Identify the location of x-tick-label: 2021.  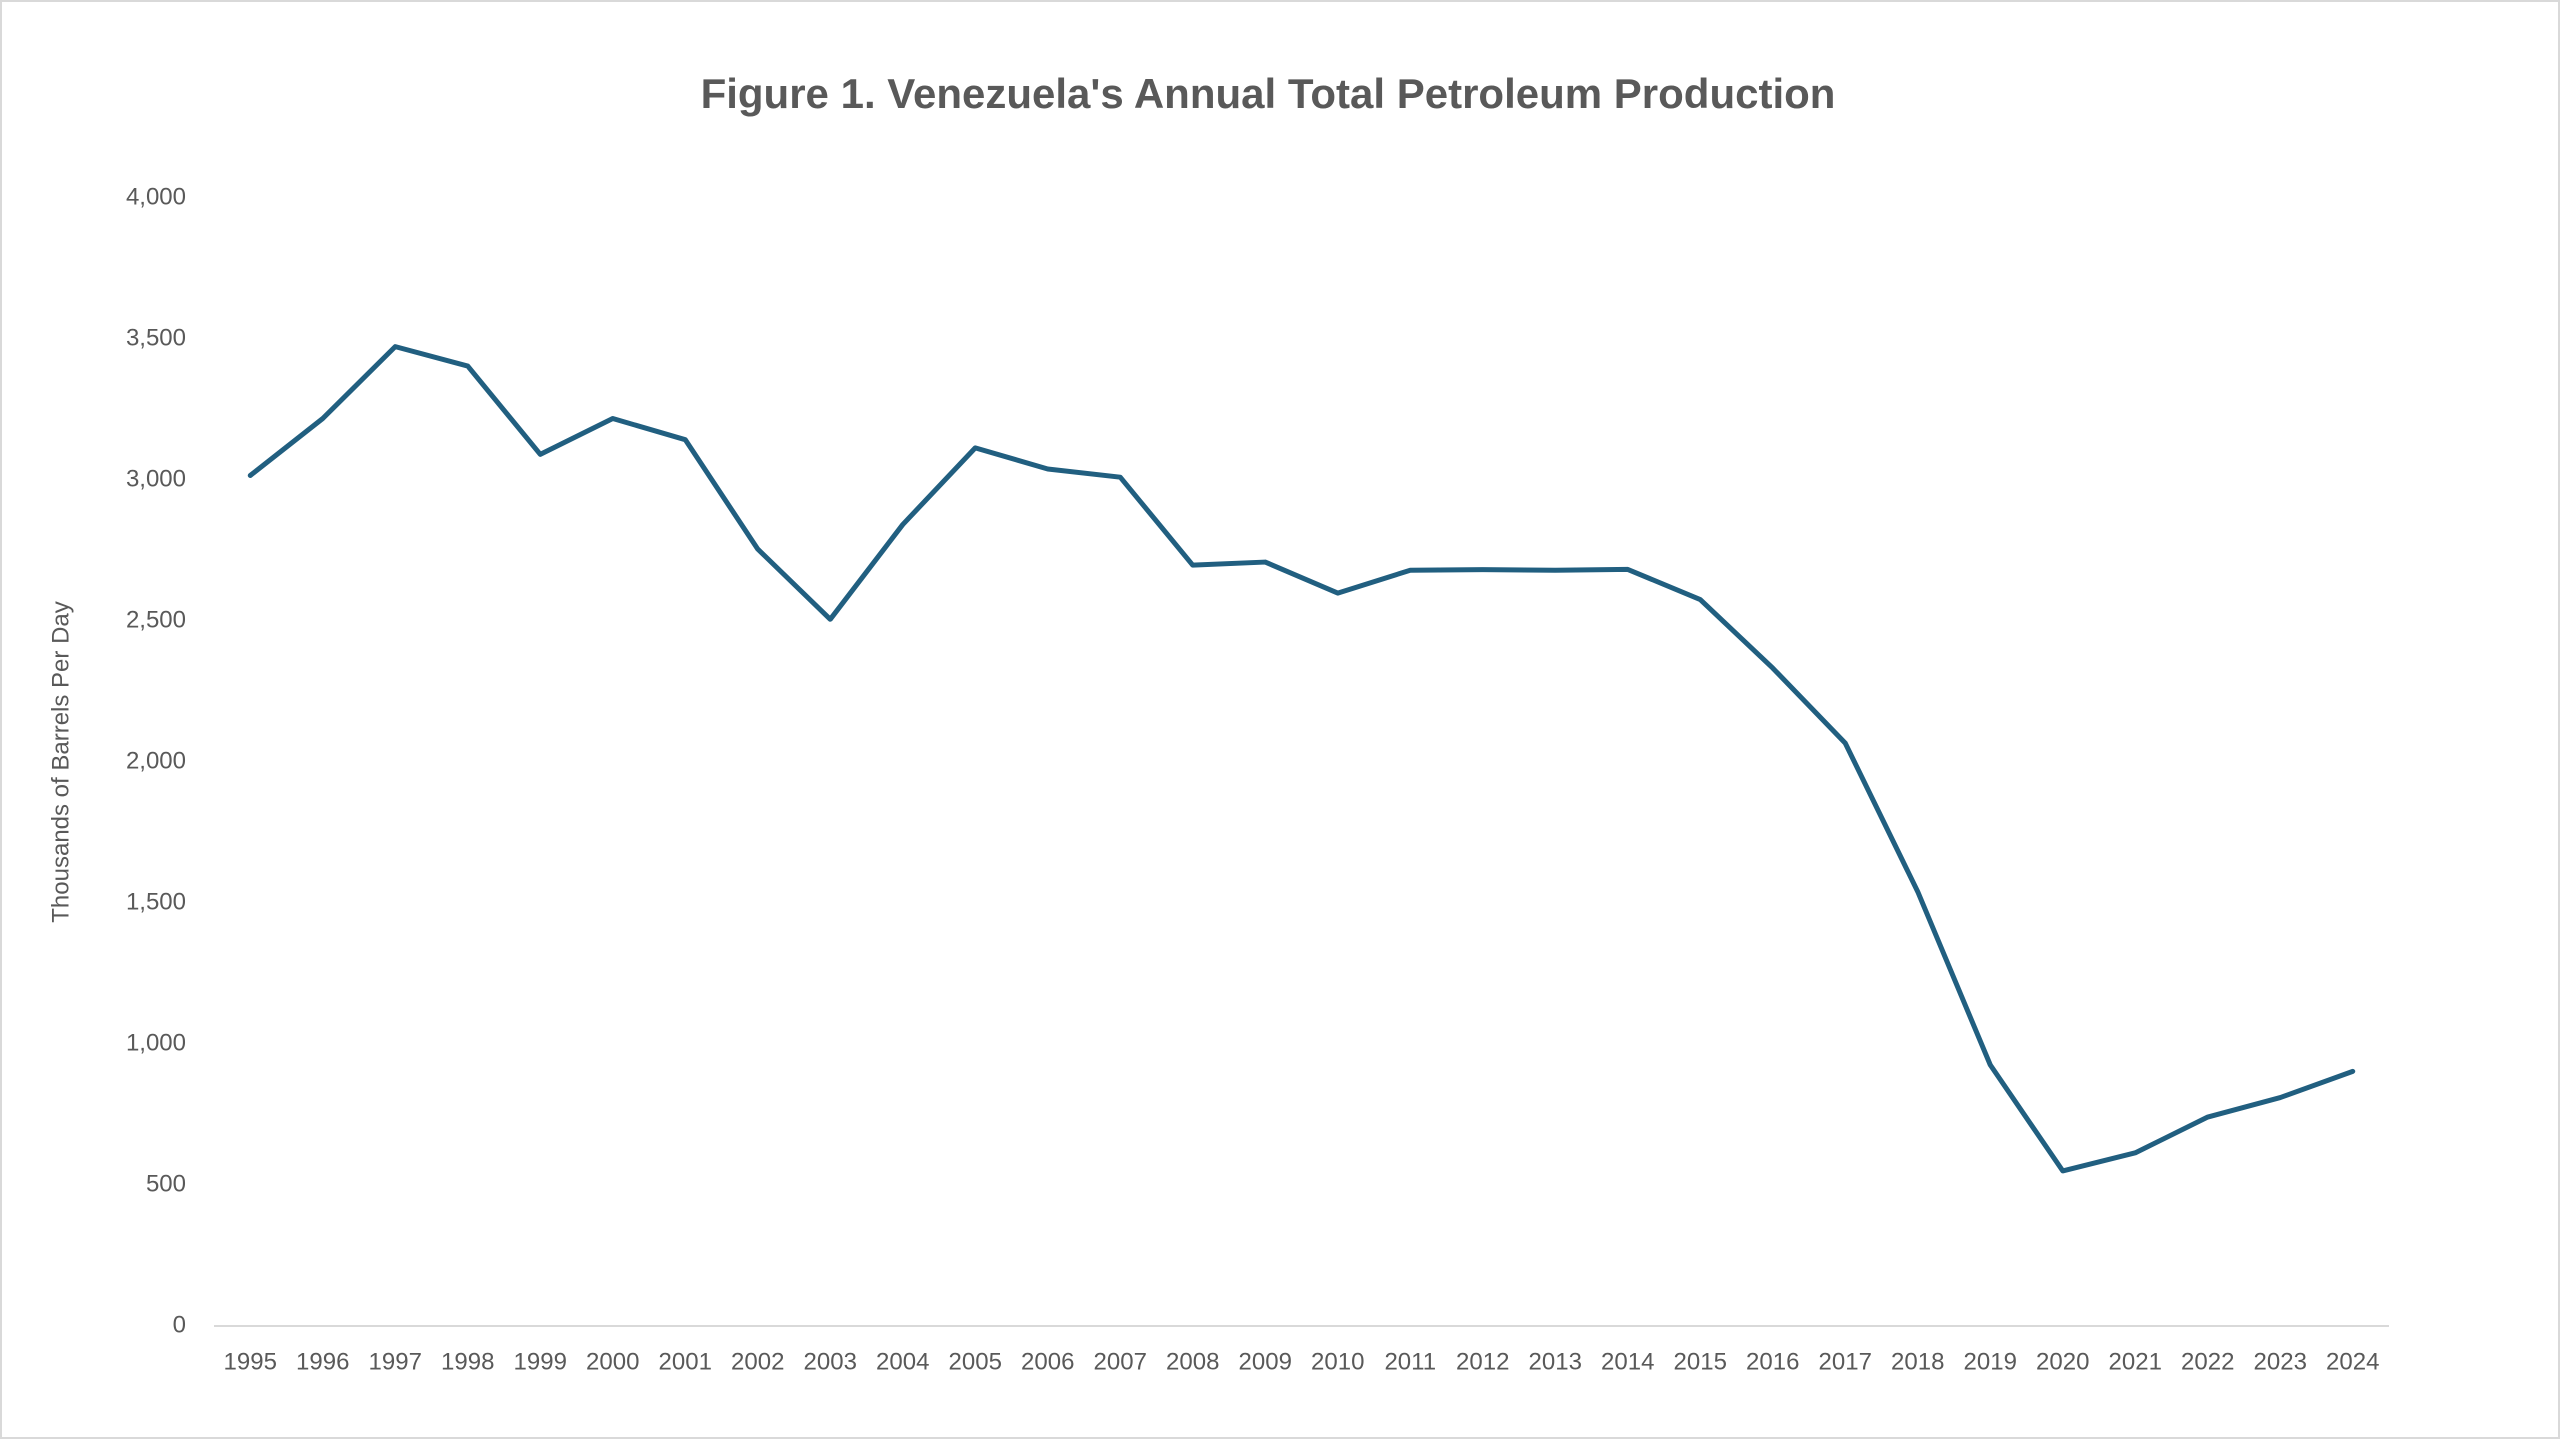
(2135, 1361).